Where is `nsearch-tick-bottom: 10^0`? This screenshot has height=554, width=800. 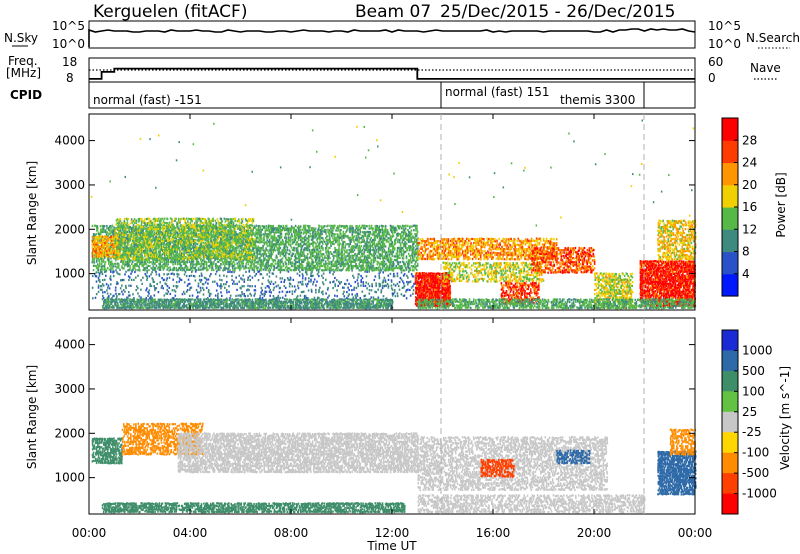
nsearch-tick-bottom: 10^0 is located at coordinates (724, 44).